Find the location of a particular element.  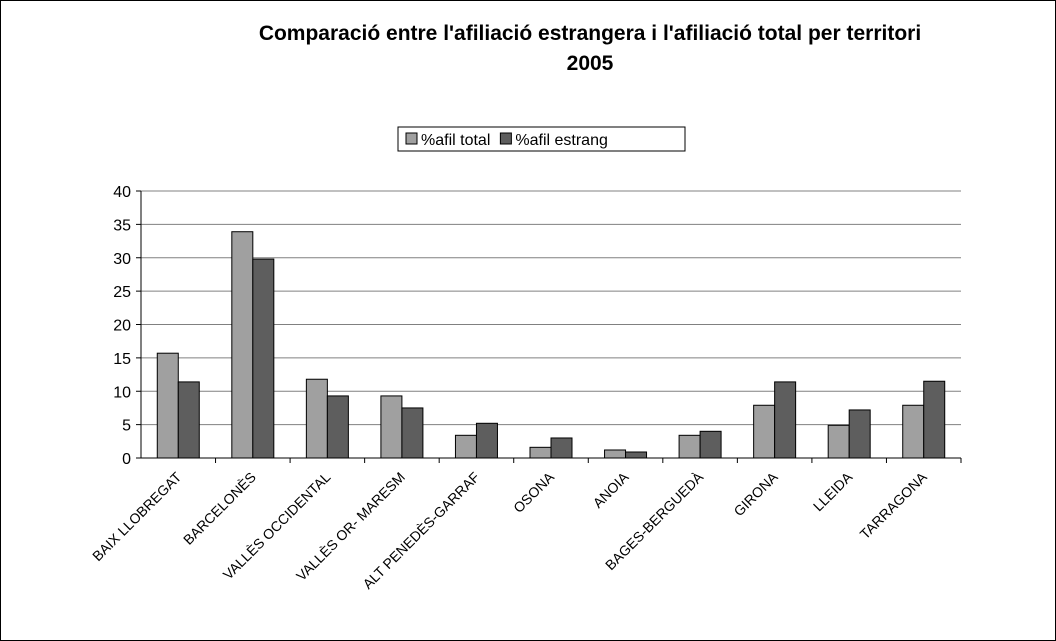

legend-label: %afil estrang is located at coordinates (561, 140).